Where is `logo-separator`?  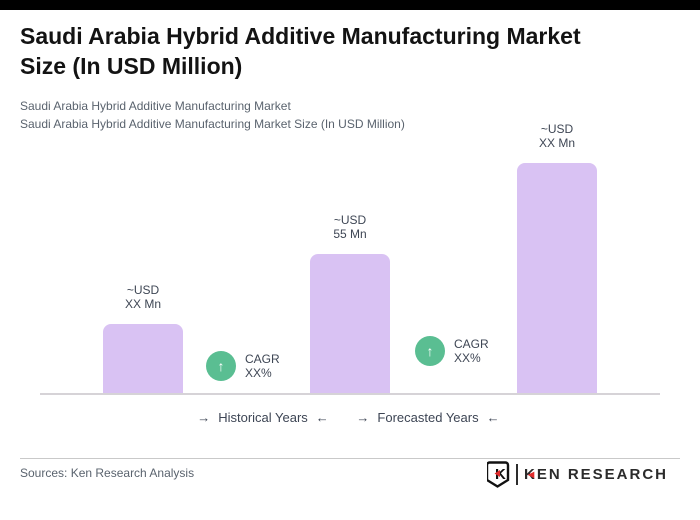
logo-separator is located at coordinates (517, 474).